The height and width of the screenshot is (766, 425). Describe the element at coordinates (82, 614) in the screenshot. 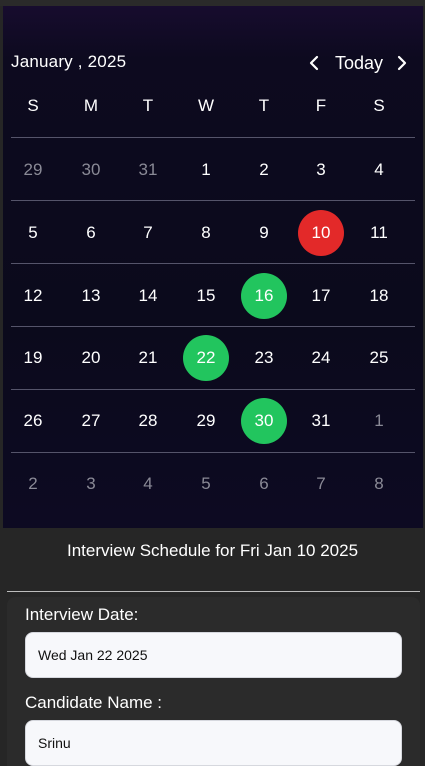

I see `interview-date-label: Interview Date:` at that location.